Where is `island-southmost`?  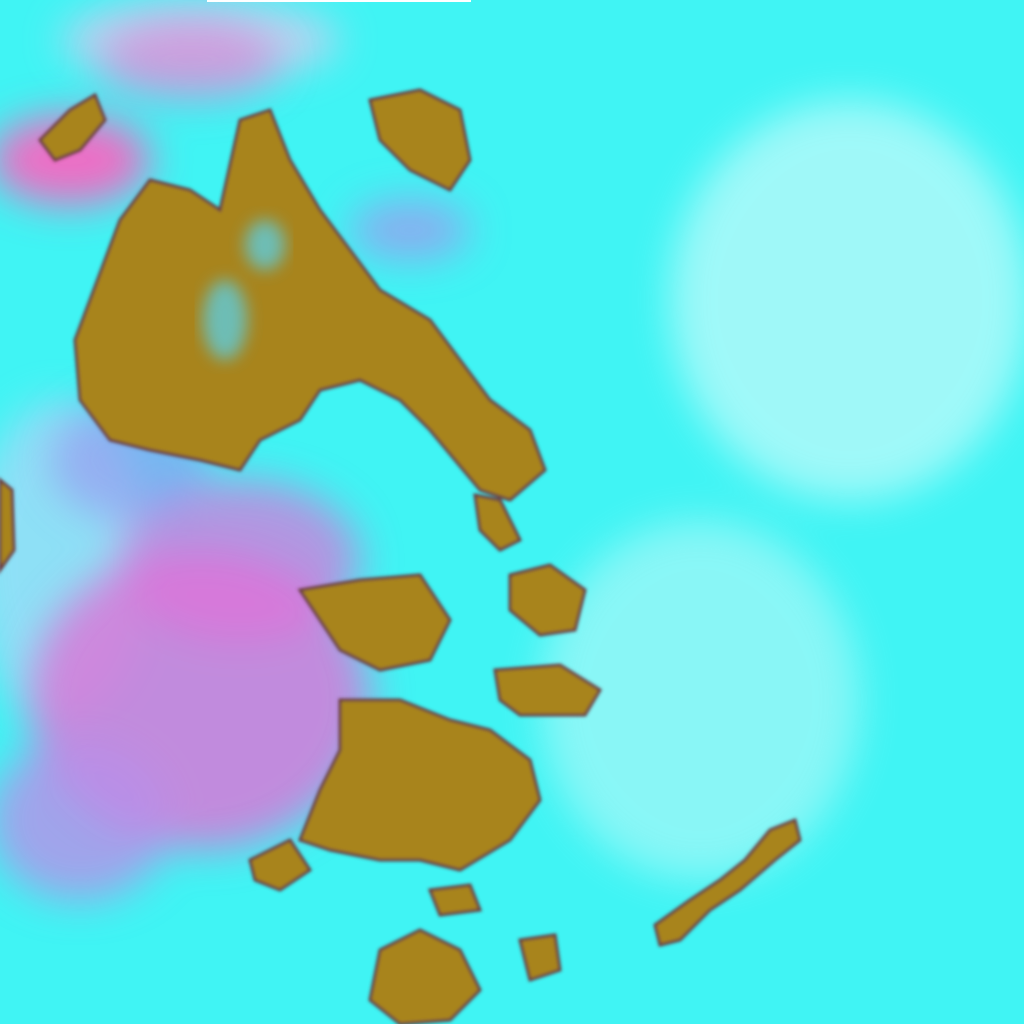
island-southmost is located at coordinates (425, 976).